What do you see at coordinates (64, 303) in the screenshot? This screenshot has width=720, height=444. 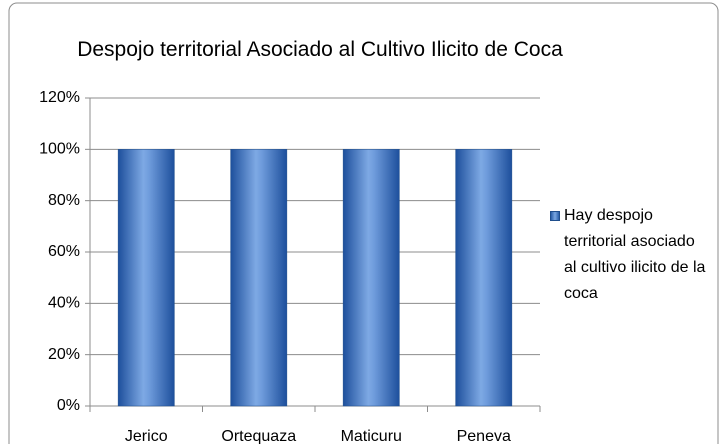 I see `y-tick-label: 40%` at bounding box center [64, 303].